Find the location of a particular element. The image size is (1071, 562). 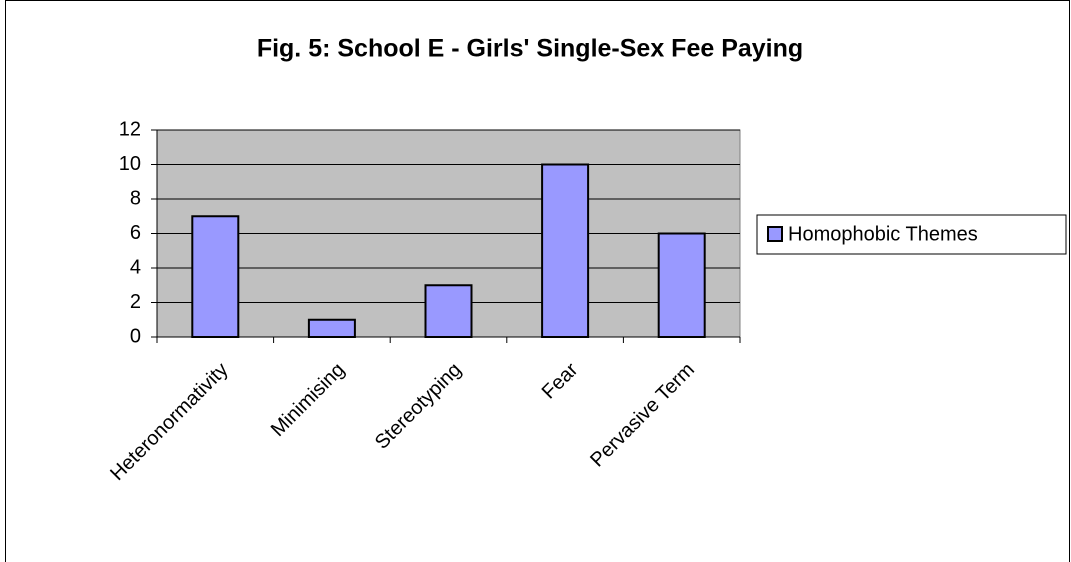

y-tick-label: 8 is located at coordinates (135, 198).